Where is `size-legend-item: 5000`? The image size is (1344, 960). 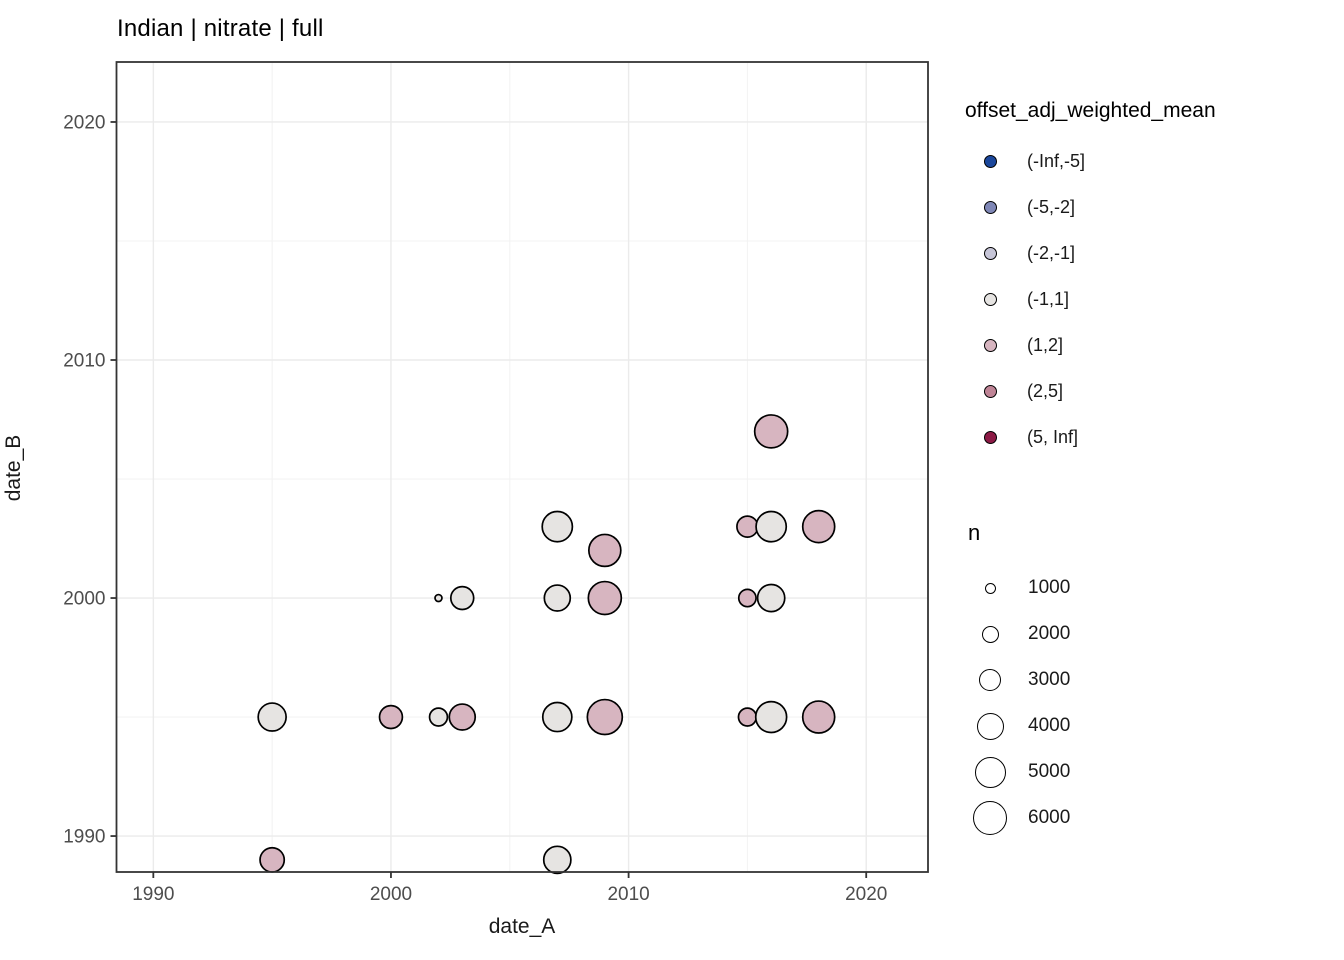 size-legend-item: 5000 is located at coordinates (1019, 772).